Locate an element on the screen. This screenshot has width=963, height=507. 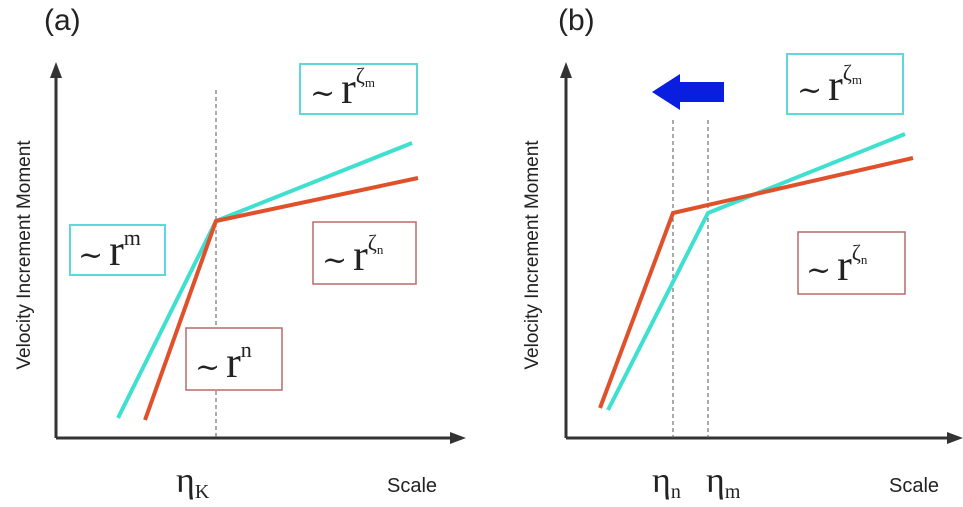
panel-a-red-line is located at coordinates (281, 298).